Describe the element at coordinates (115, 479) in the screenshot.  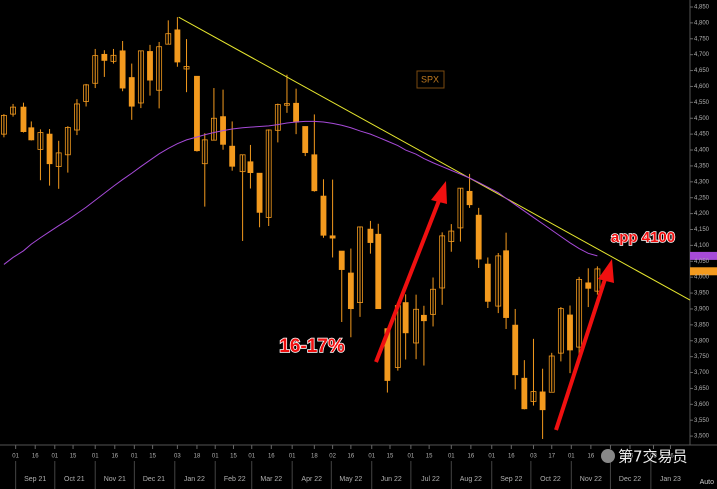
I see `month-label: Nov 21` at that location.